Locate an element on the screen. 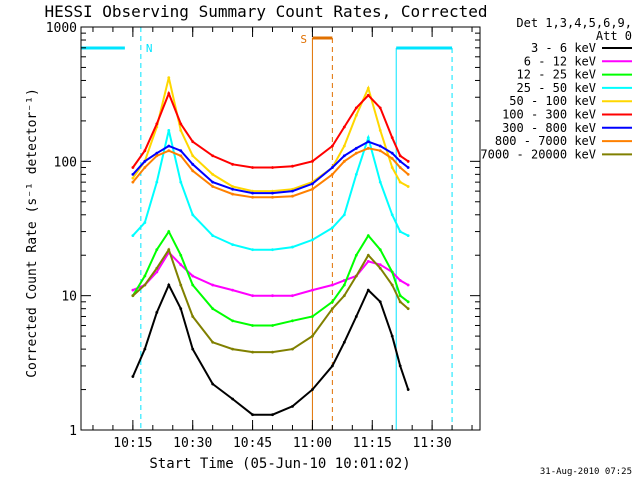 The image size is (640, 480). legend-entry-label: 50 - 100 keV is located at coordinates (552, 101).